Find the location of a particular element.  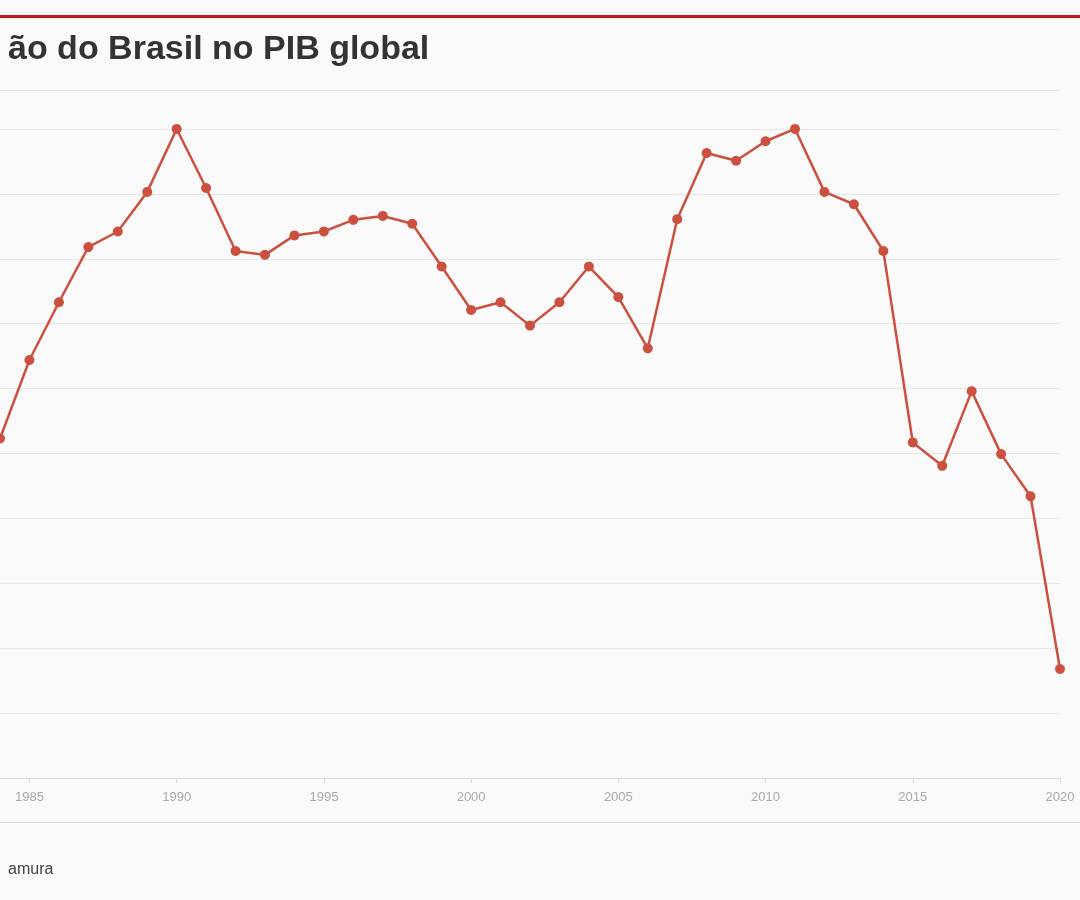

x-tick-label: 1985 is located at coordinates (29, 796).